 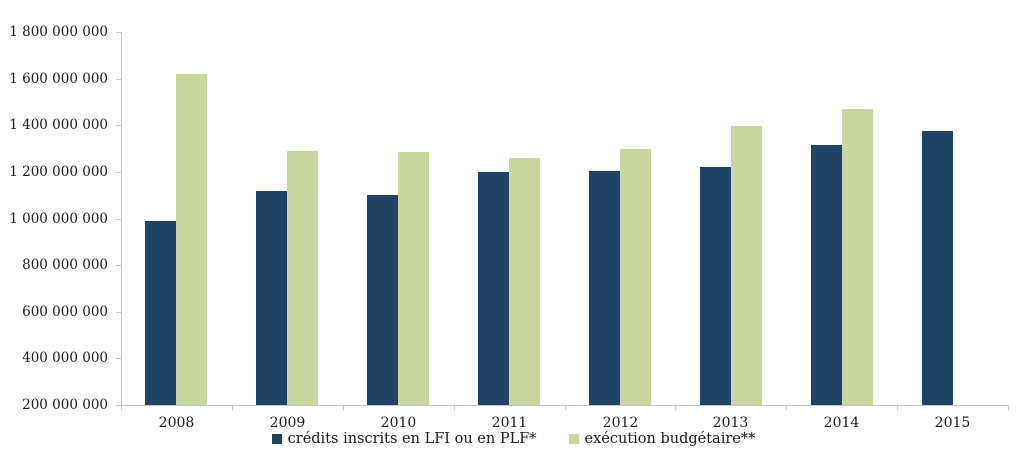 What do you see at coordinates (412, 439) in the screenshot?
I see `legend-label: crédits inscrits en LFI ou en PLF*` at bounding box center [412, 439].